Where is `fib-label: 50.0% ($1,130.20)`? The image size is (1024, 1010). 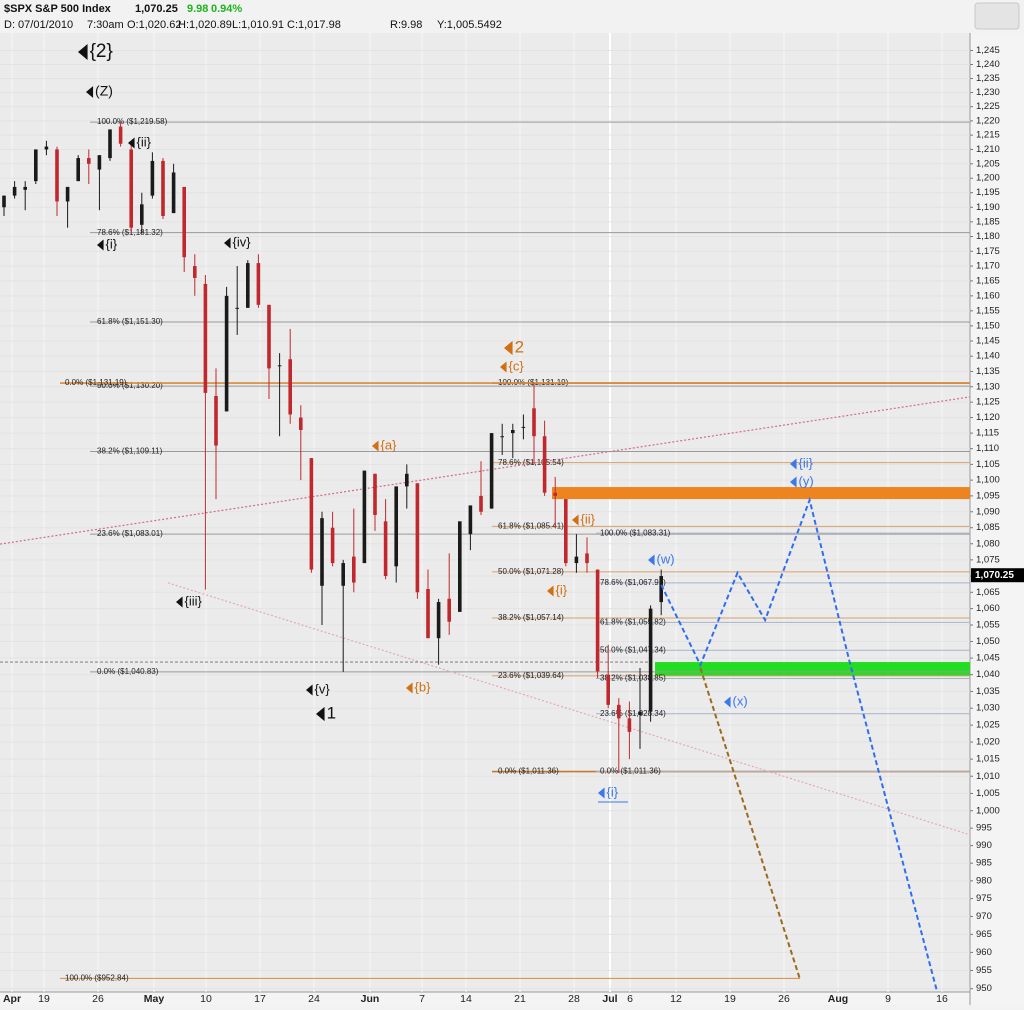 fib-label: 50.0% ($1,130.20) is located at coordinates (130, 385).